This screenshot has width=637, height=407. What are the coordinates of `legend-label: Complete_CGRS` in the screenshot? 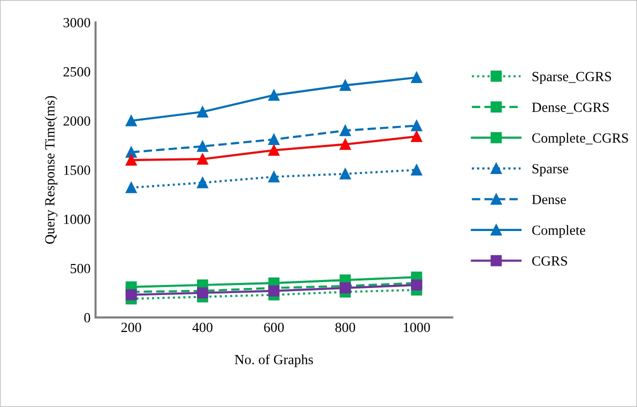 It's located at (580, 139).